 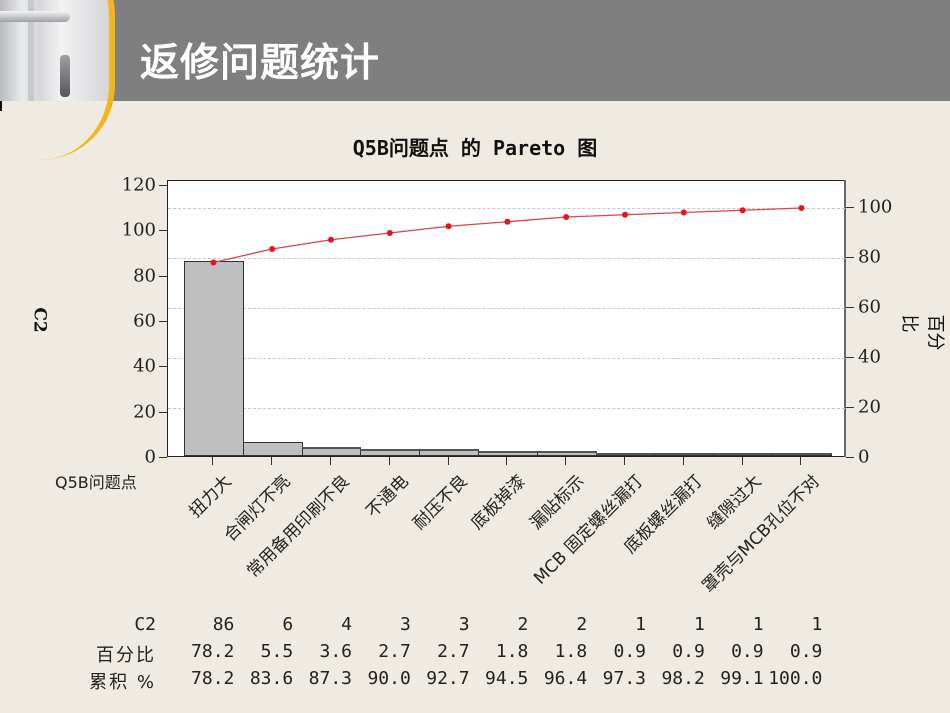 What do you see at coordinates (387, 496) in the screenshot?
I see `x-category-label: 不通电` at bounding box center [387, 496].